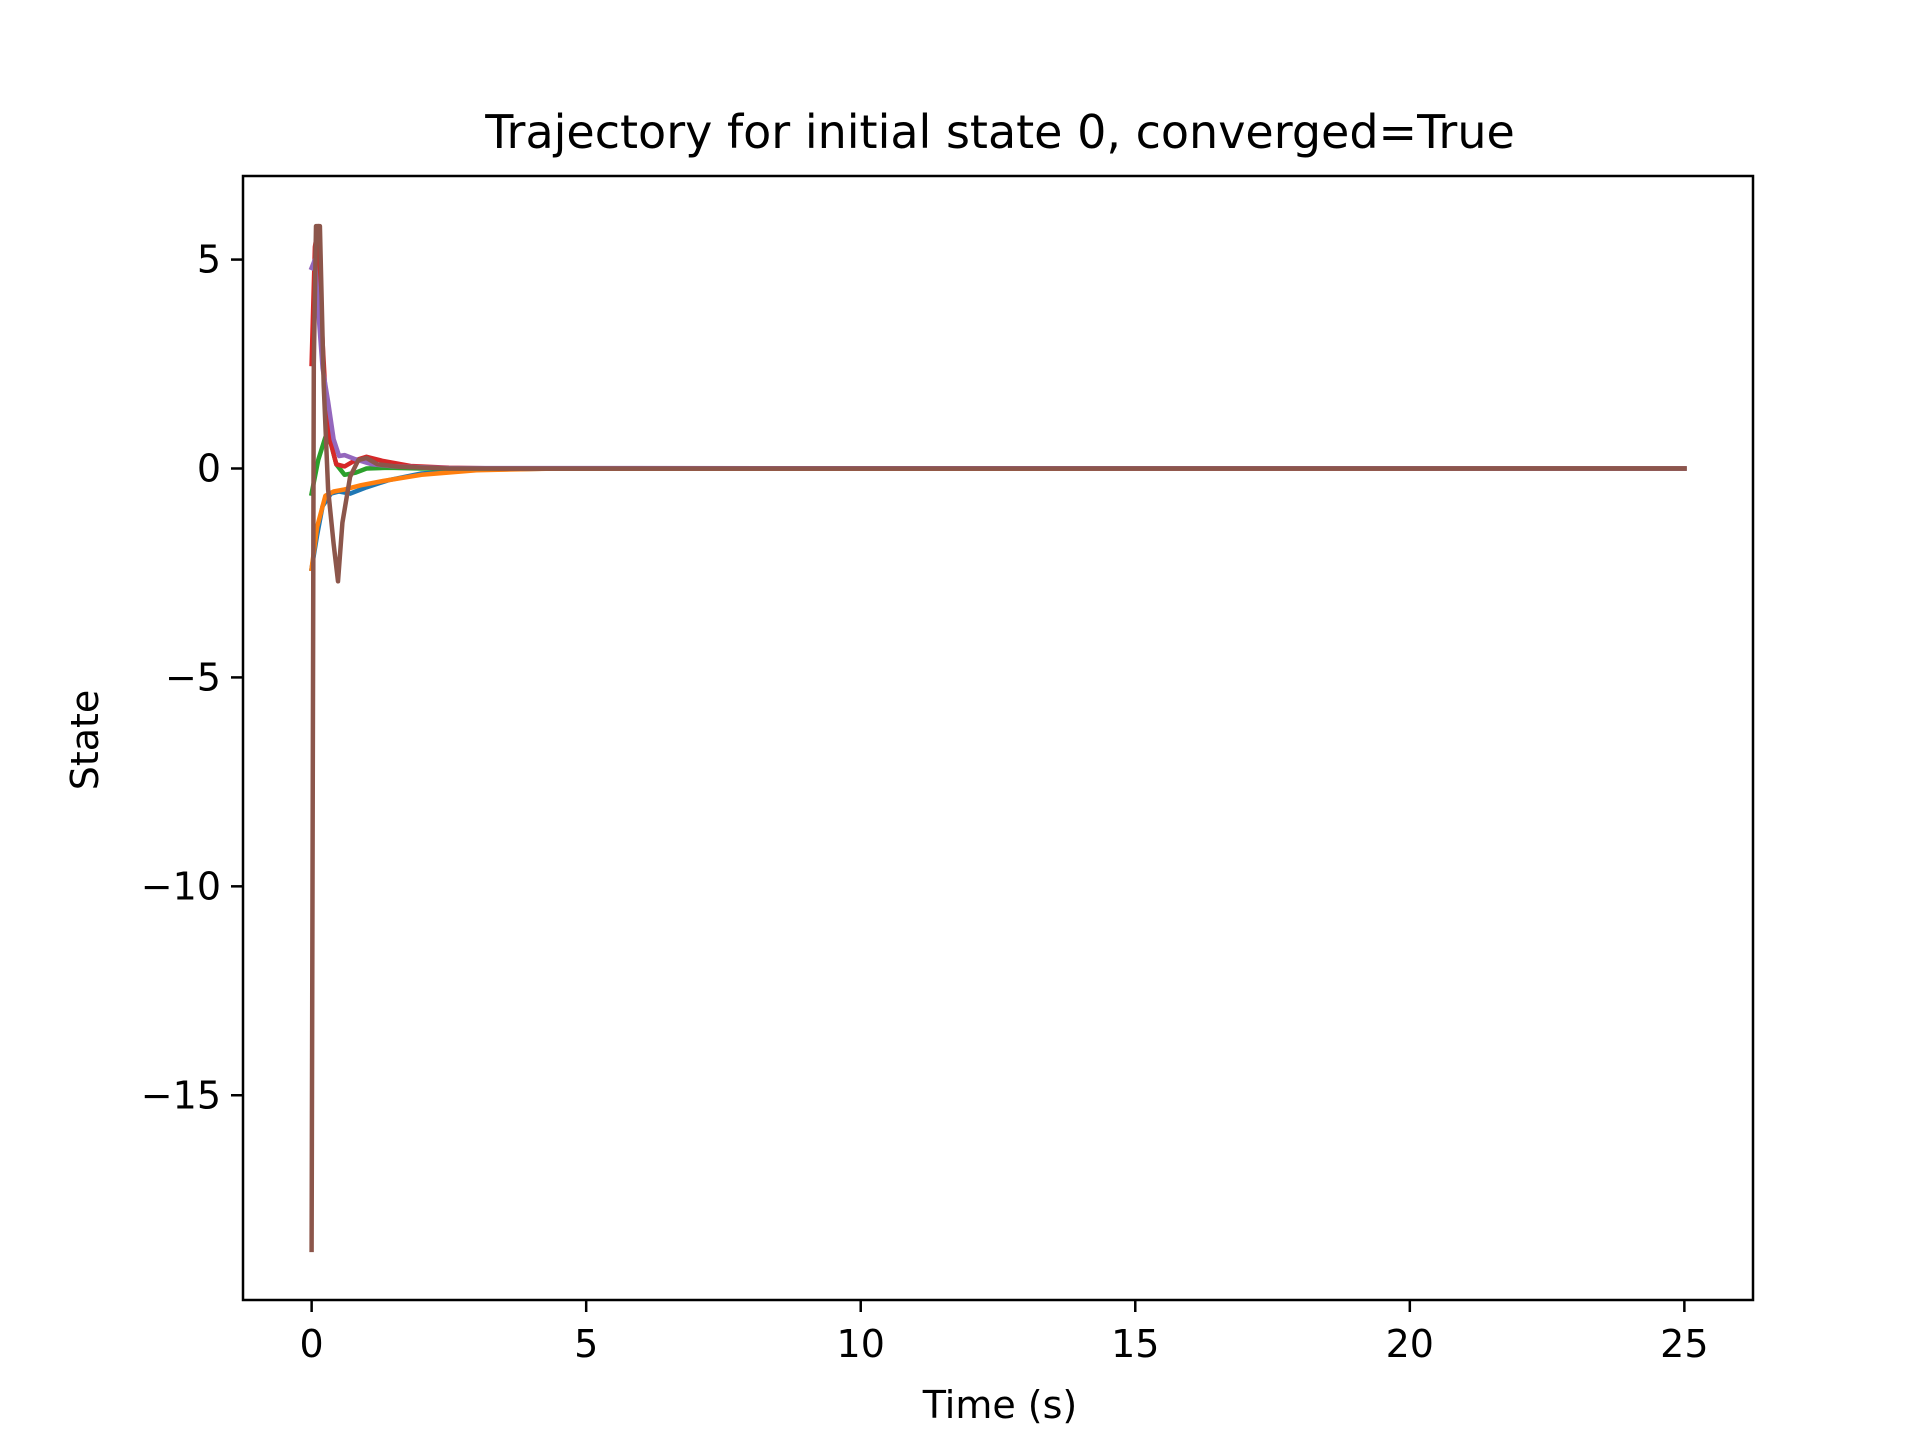 Image resolution: width=1920 pixels, height=1440 pixels. What do you see at coordinates (1135, 1344) in the screenshot?
I see `x-tick-label: 15` at bounding box center [1135, 1344].